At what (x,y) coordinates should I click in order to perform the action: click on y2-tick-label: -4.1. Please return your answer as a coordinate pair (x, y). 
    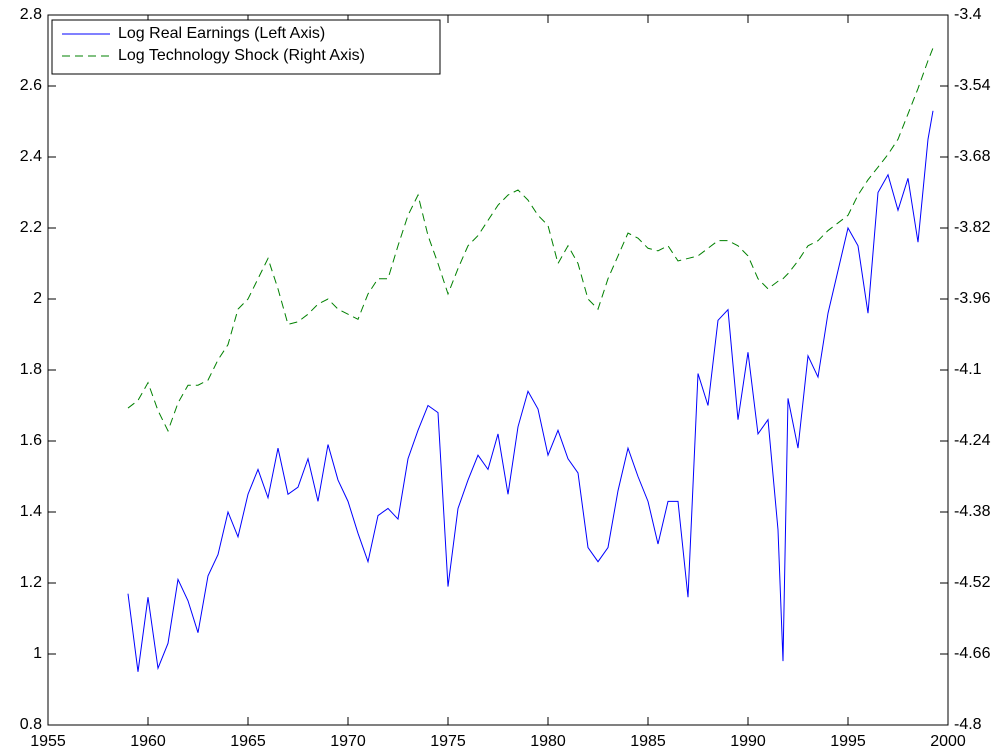
    Looking at the image, I should click on (968, 369).